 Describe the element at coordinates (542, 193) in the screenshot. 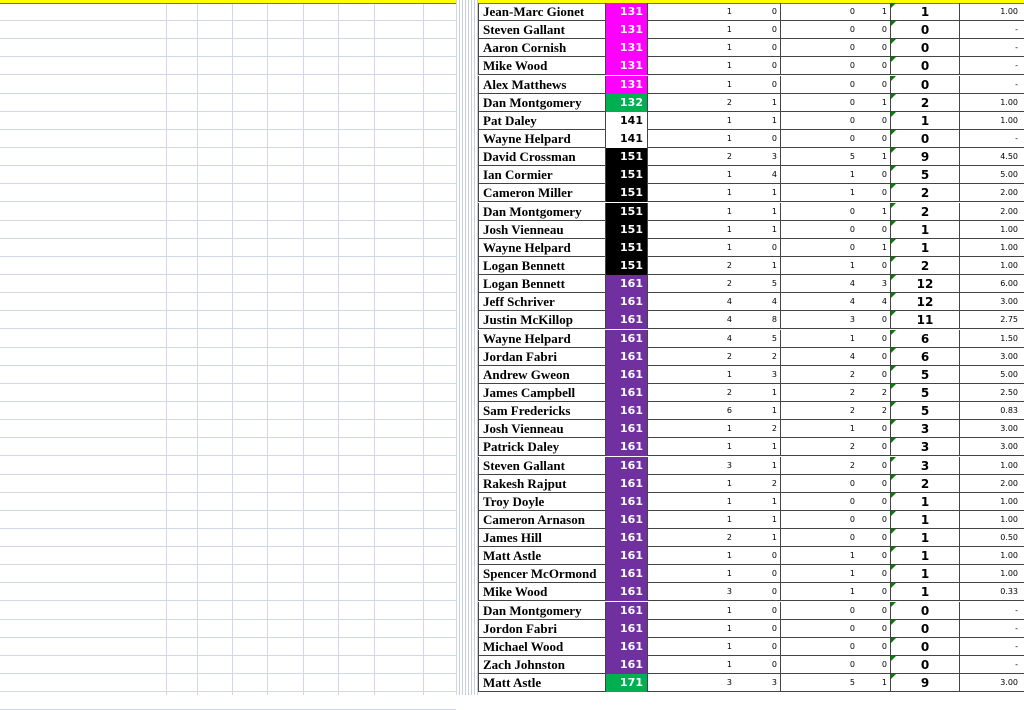

I see `player-name-cell: Cameron Miller` at that location.